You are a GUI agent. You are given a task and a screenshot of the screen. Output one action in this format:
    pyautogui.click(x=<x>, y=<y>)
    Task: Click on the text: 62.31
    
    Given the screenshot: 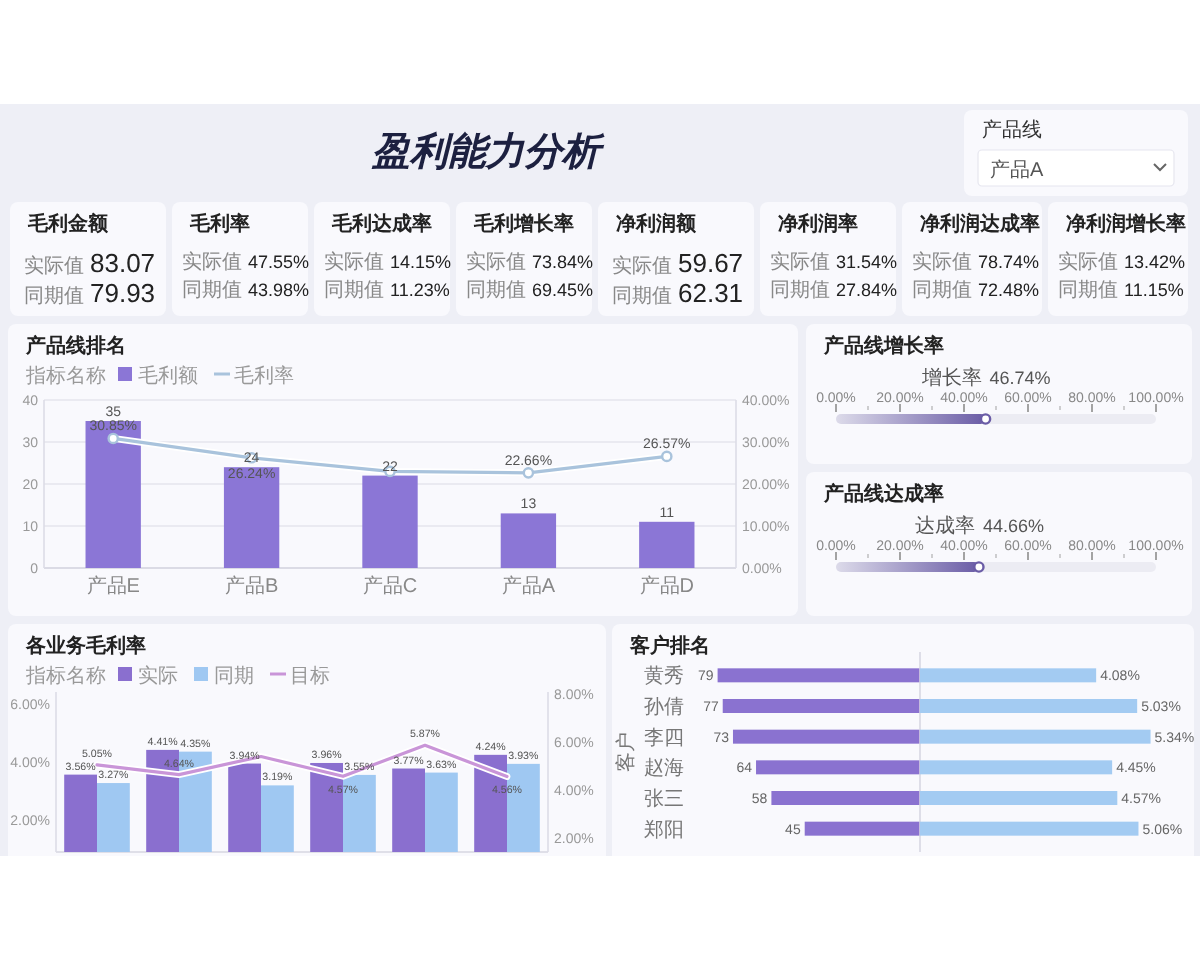 What is the action you would take?
    pyautogui.click(x=711, y=293)
    